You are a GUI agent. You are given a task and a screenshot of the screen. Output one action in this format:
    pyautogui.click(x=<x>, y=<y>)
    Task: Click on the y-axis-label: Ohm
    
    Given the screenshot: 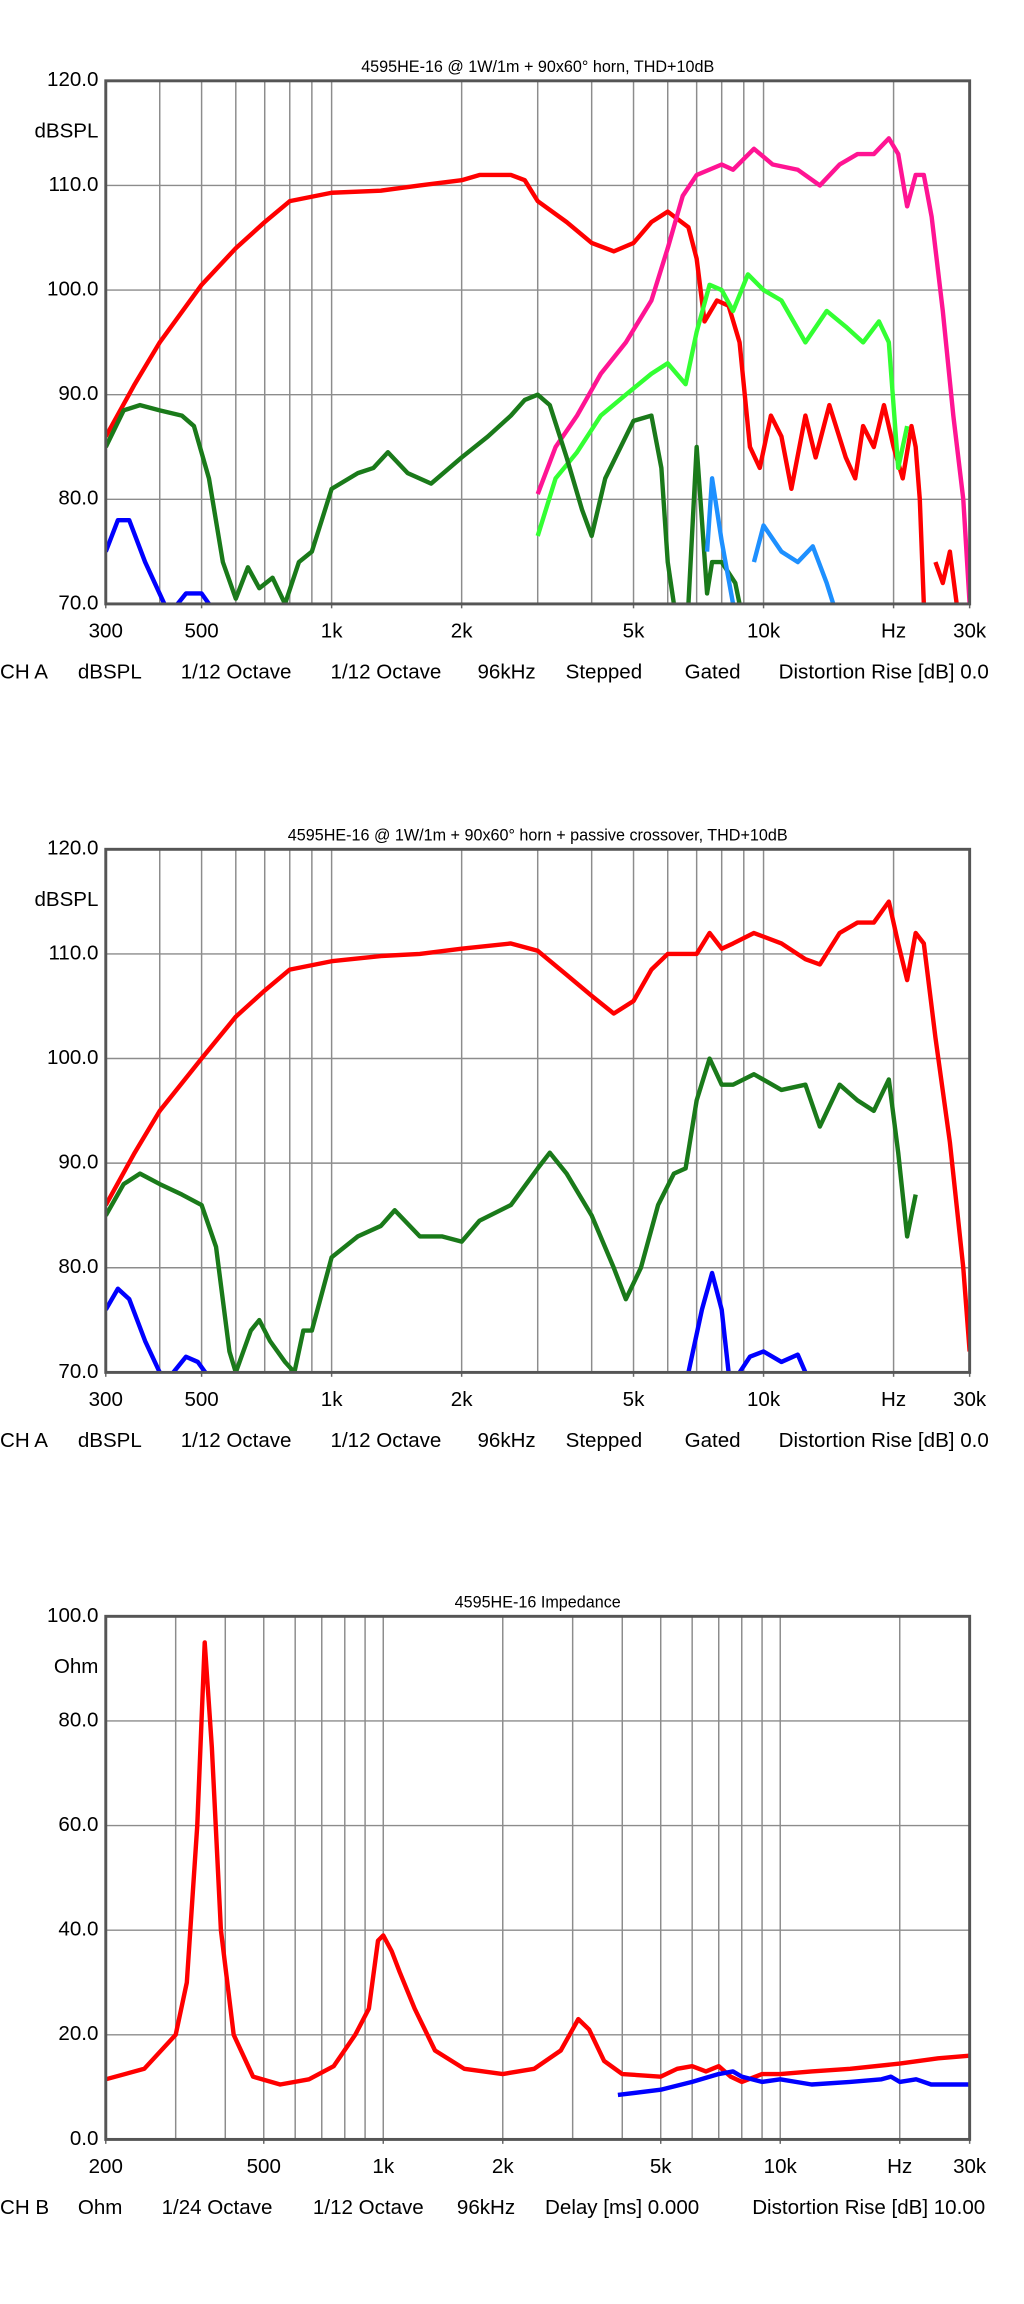 What is the action you would take?
    pyautogui.click(x=76, y=1666)
    